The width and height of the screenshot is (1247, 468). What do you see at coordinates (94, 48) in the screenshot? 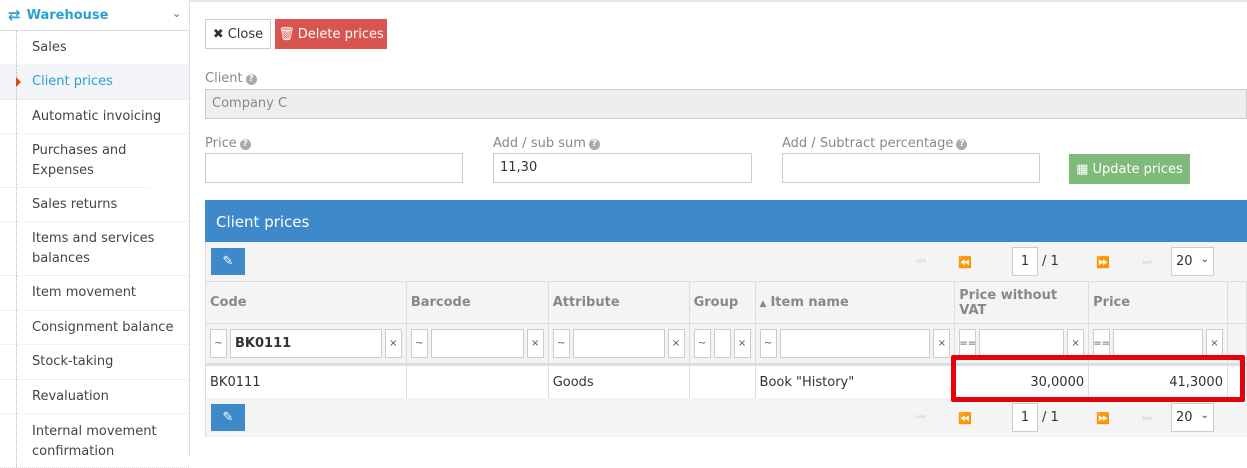
I see `sidebar-item-sales: Sales` at bounding box center [94, 48].